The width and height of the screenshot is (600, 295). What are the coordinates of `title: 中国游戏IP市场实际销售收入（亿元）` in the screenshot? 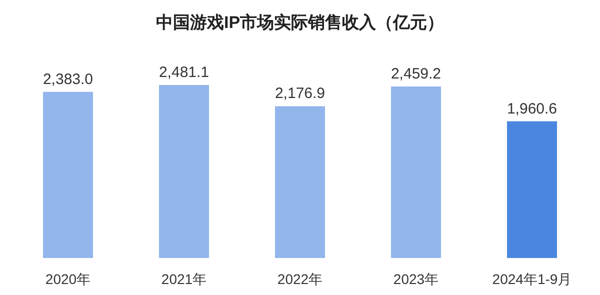 It's located at (300, 22).